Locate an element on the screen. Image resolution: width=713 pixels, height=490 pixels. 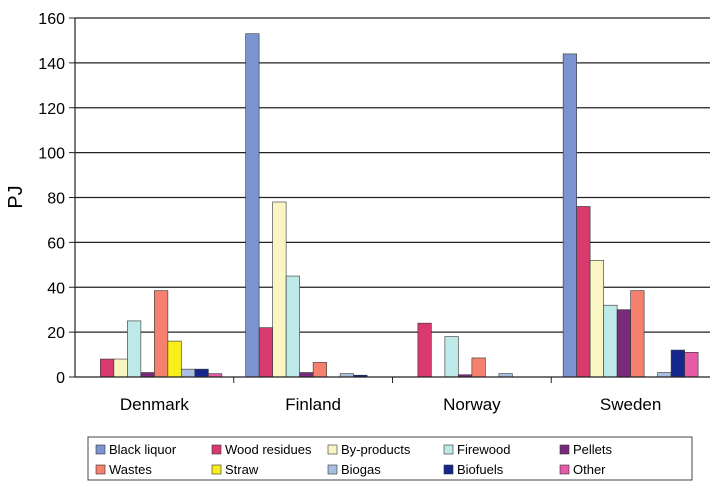
legend-label: Other is located at coordinates (589, 469).